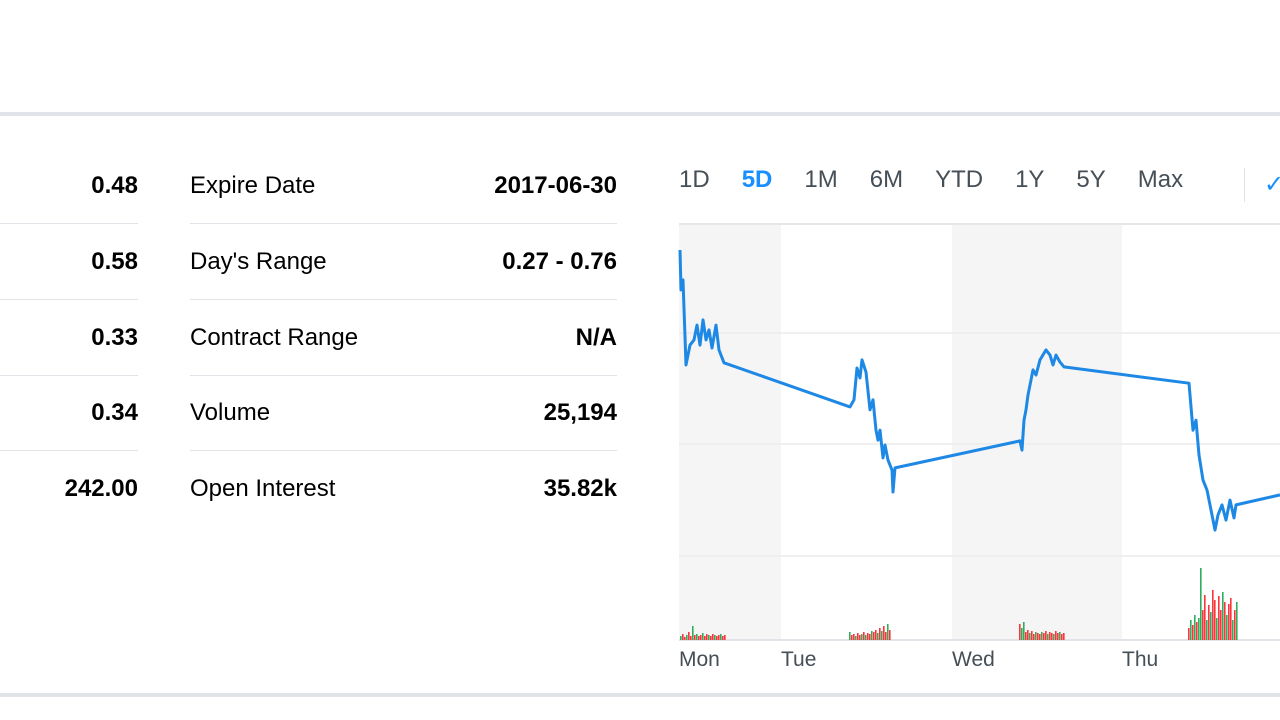 This screenshot has width=1280, height=720. What do you see at coordinates (69, 413) in the screenshot?
I see `left-stat-row: 0.34` at bounding box center [69, 413].